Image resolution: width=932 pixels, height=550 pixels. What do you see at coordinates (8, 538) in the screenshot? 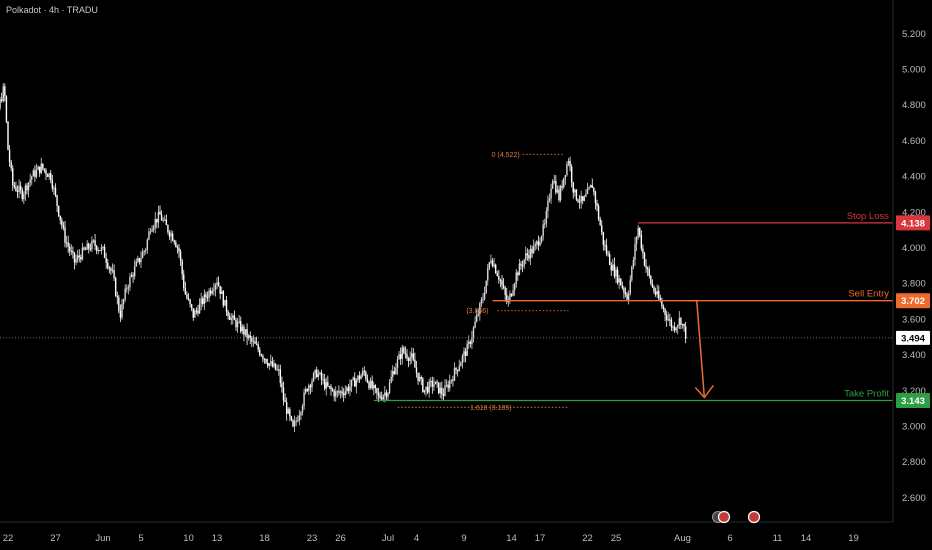
I see `x-tick-label: 22` at bounding box center [8, 538].